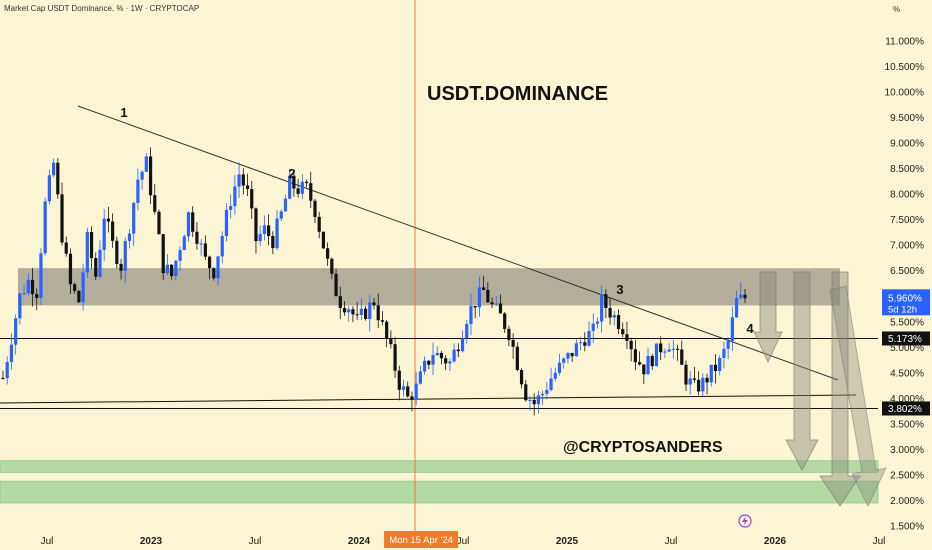  What do you see at coordinates (745, 521) in the screenshot?
I see `lightning-icon` at bounding box center [745, 521].